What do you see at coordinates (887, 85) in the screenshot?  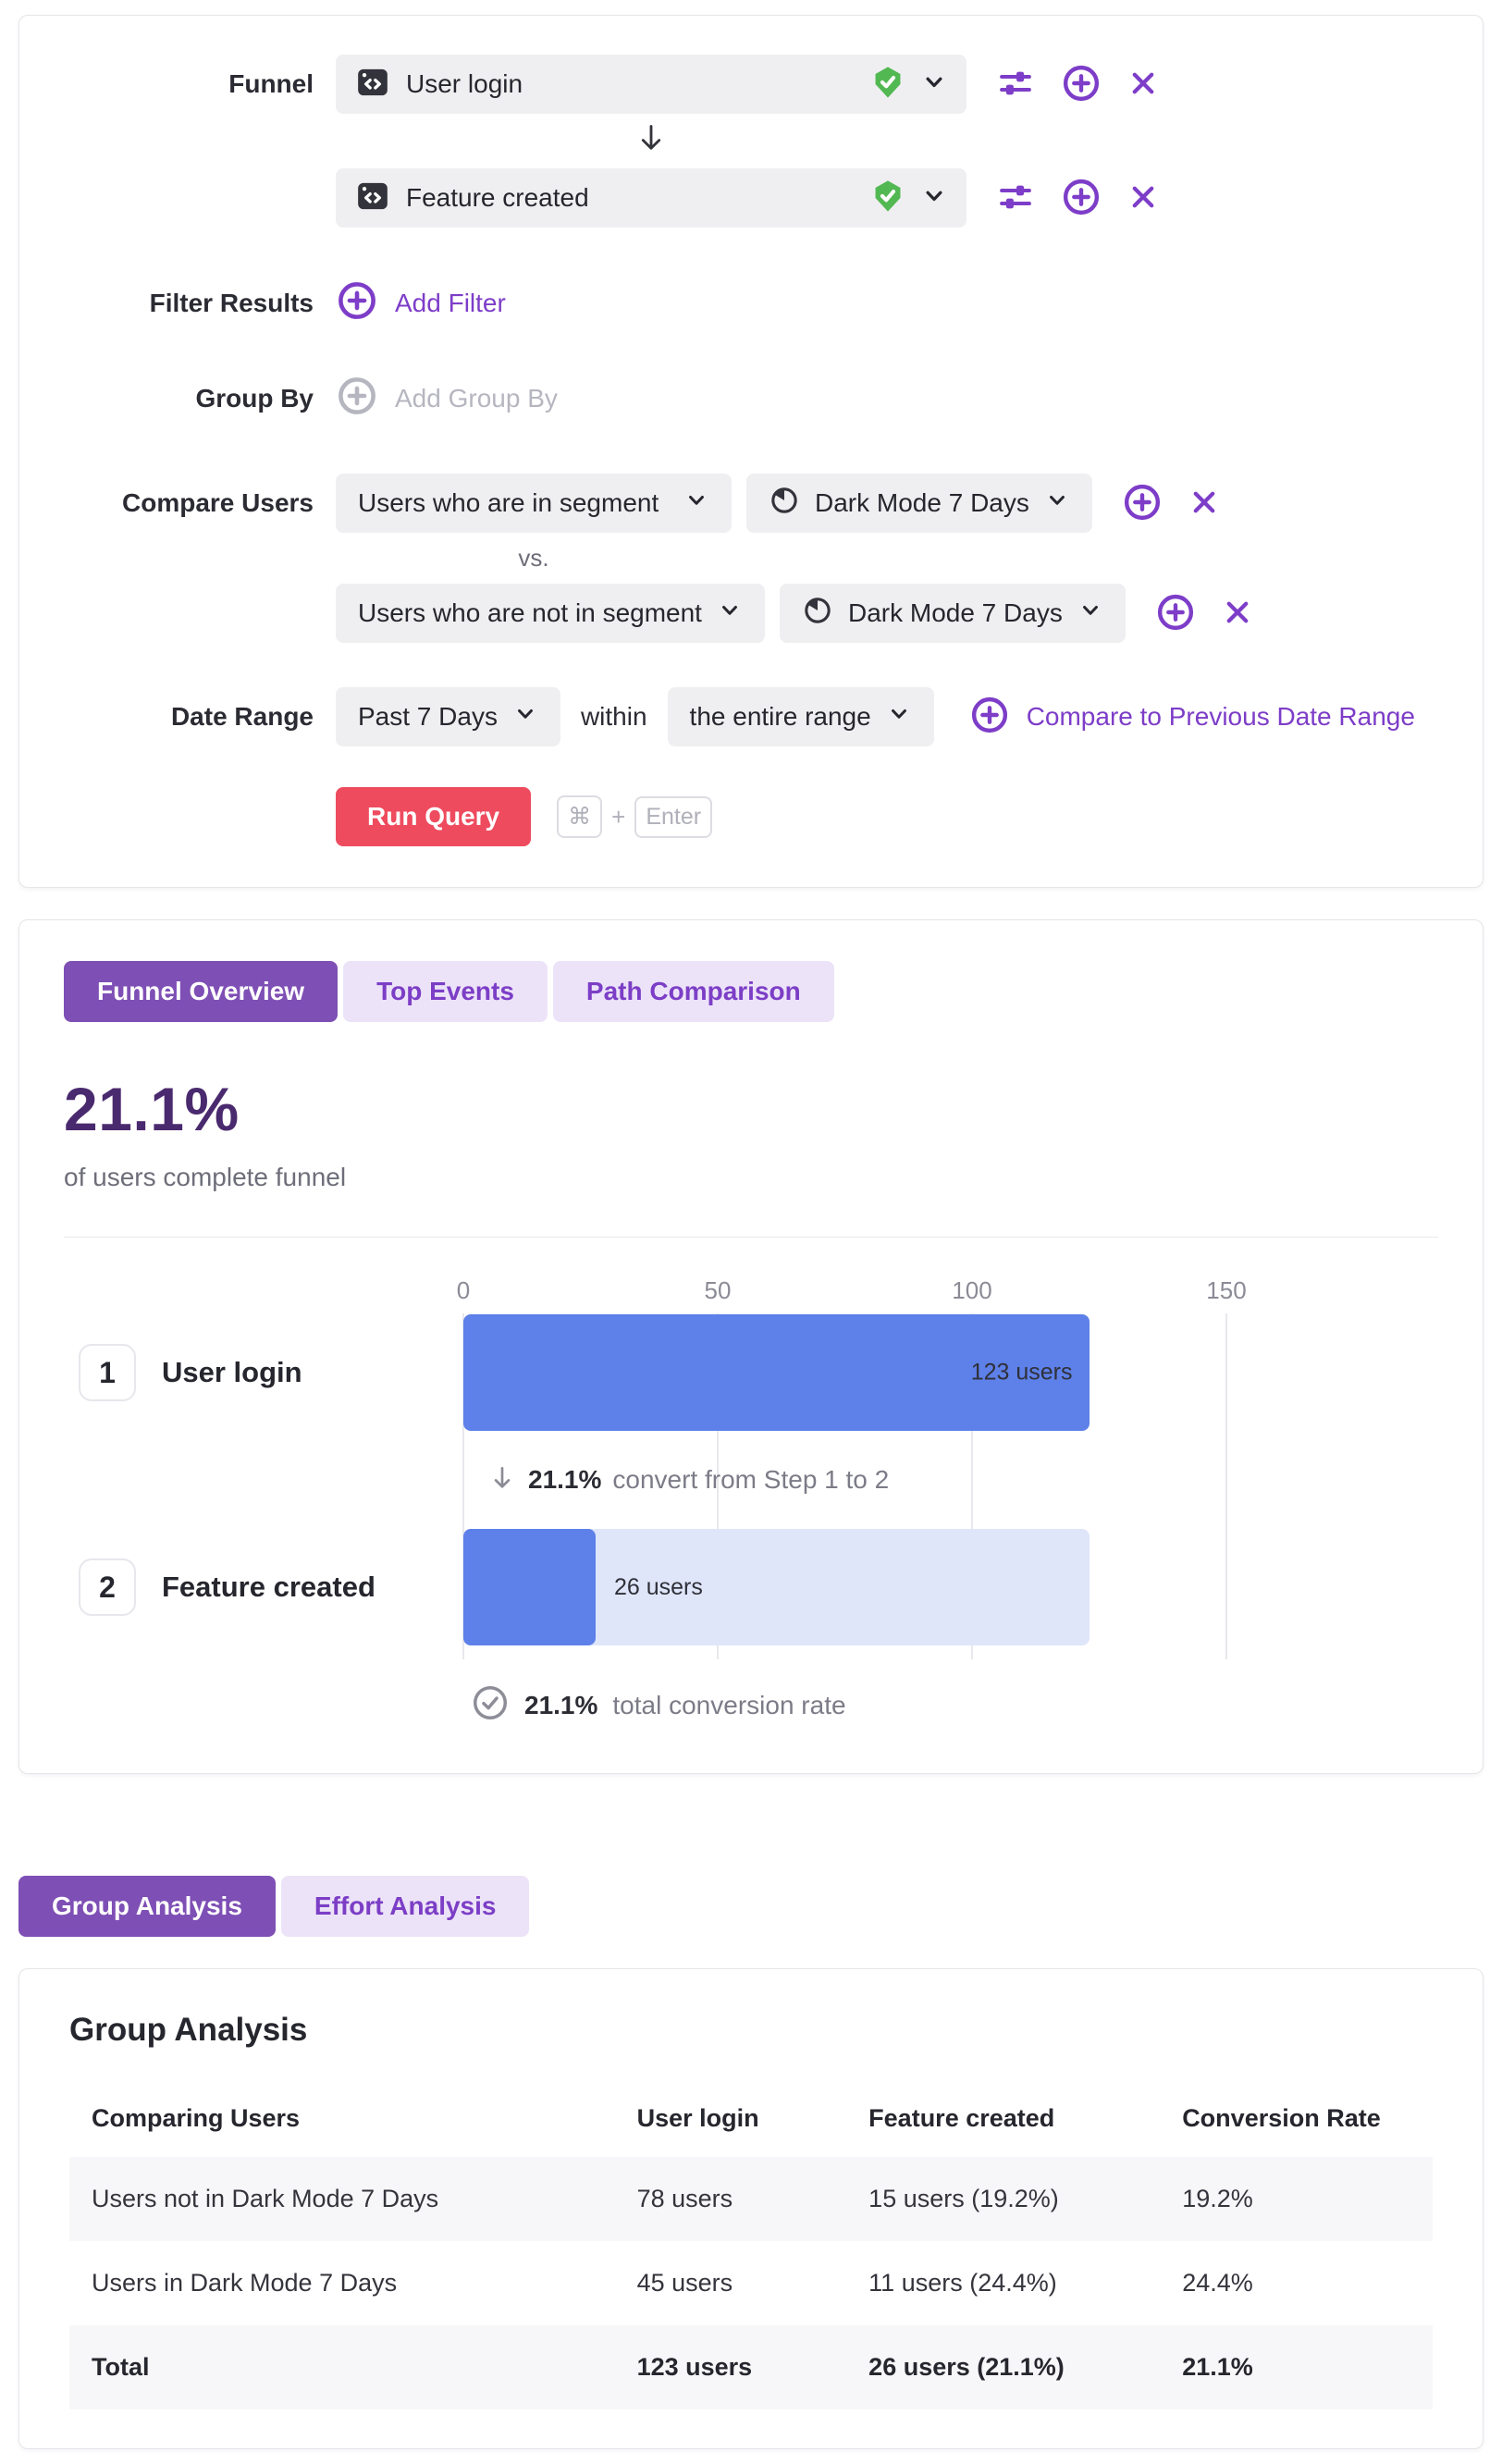 I see `verified-shield-icon` at bounding box center [887, 85].